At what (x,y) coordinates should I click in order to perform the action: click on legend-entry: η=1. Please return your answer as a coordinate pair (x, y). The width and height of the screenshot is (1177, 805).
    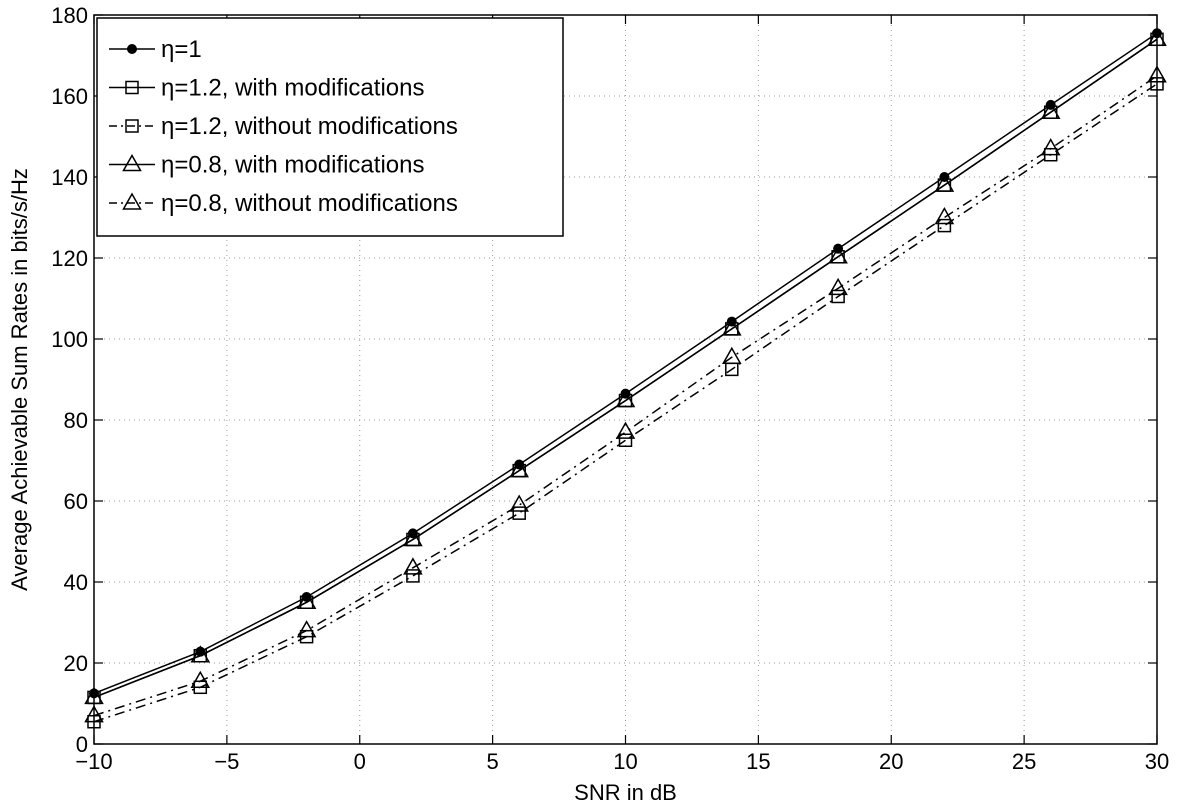
    Looking at the image, I should click on (155, 49).